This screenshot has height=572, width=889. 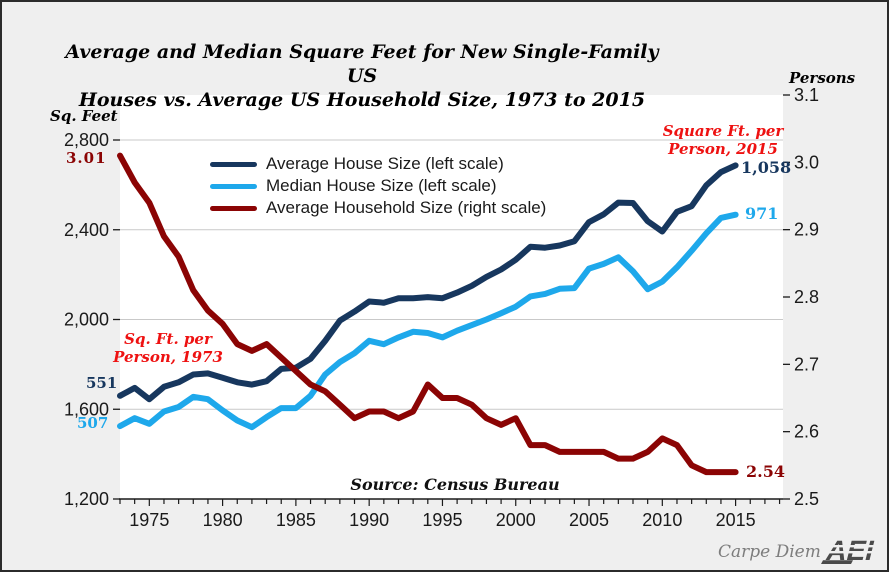 What do you see at coordinates (381, 185) in the screenshot?
I see `legend-label: Median House Size (left scale)` at bounding box center [381, 185].